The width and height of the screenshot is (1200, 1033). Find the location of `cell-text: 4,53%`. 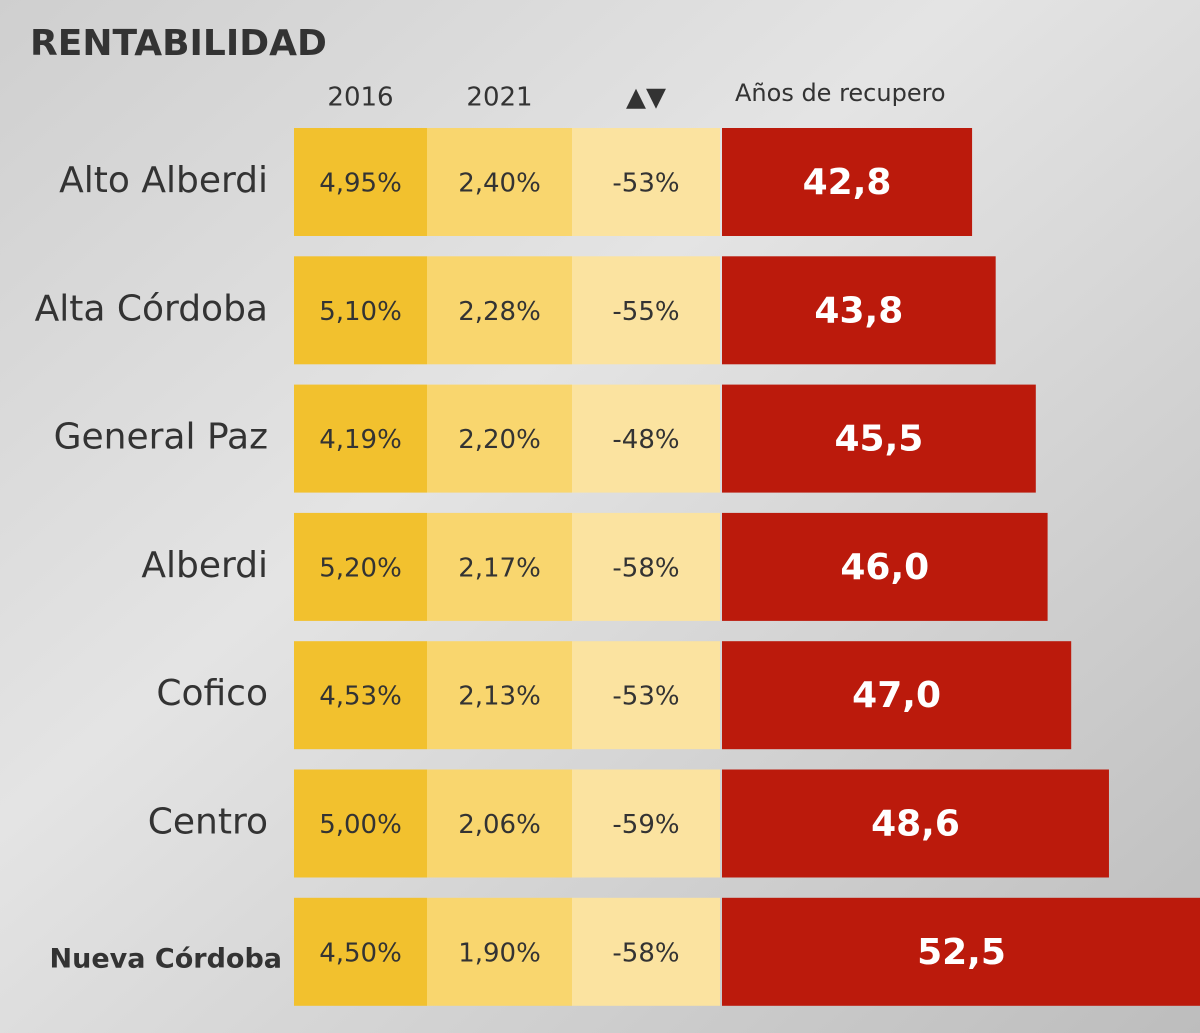

cell-text: 4,53% is located at coordinates (360, 697).